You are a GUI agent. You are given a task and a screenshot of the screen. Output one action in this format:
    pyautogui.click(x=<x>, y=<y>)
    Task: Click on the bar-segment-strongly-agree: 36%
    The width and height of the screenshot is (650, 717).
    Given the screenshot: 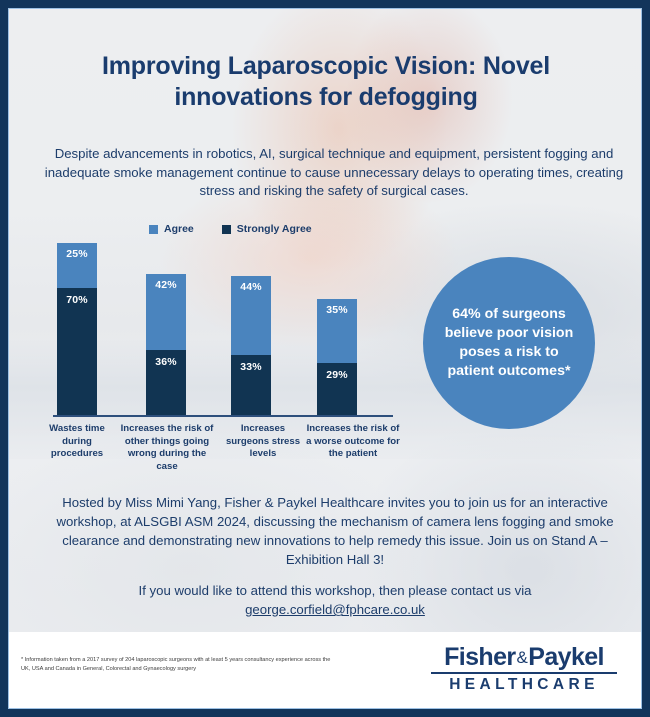 What is the action you would take?
    pyautogui.click(x=166, y=382)
    